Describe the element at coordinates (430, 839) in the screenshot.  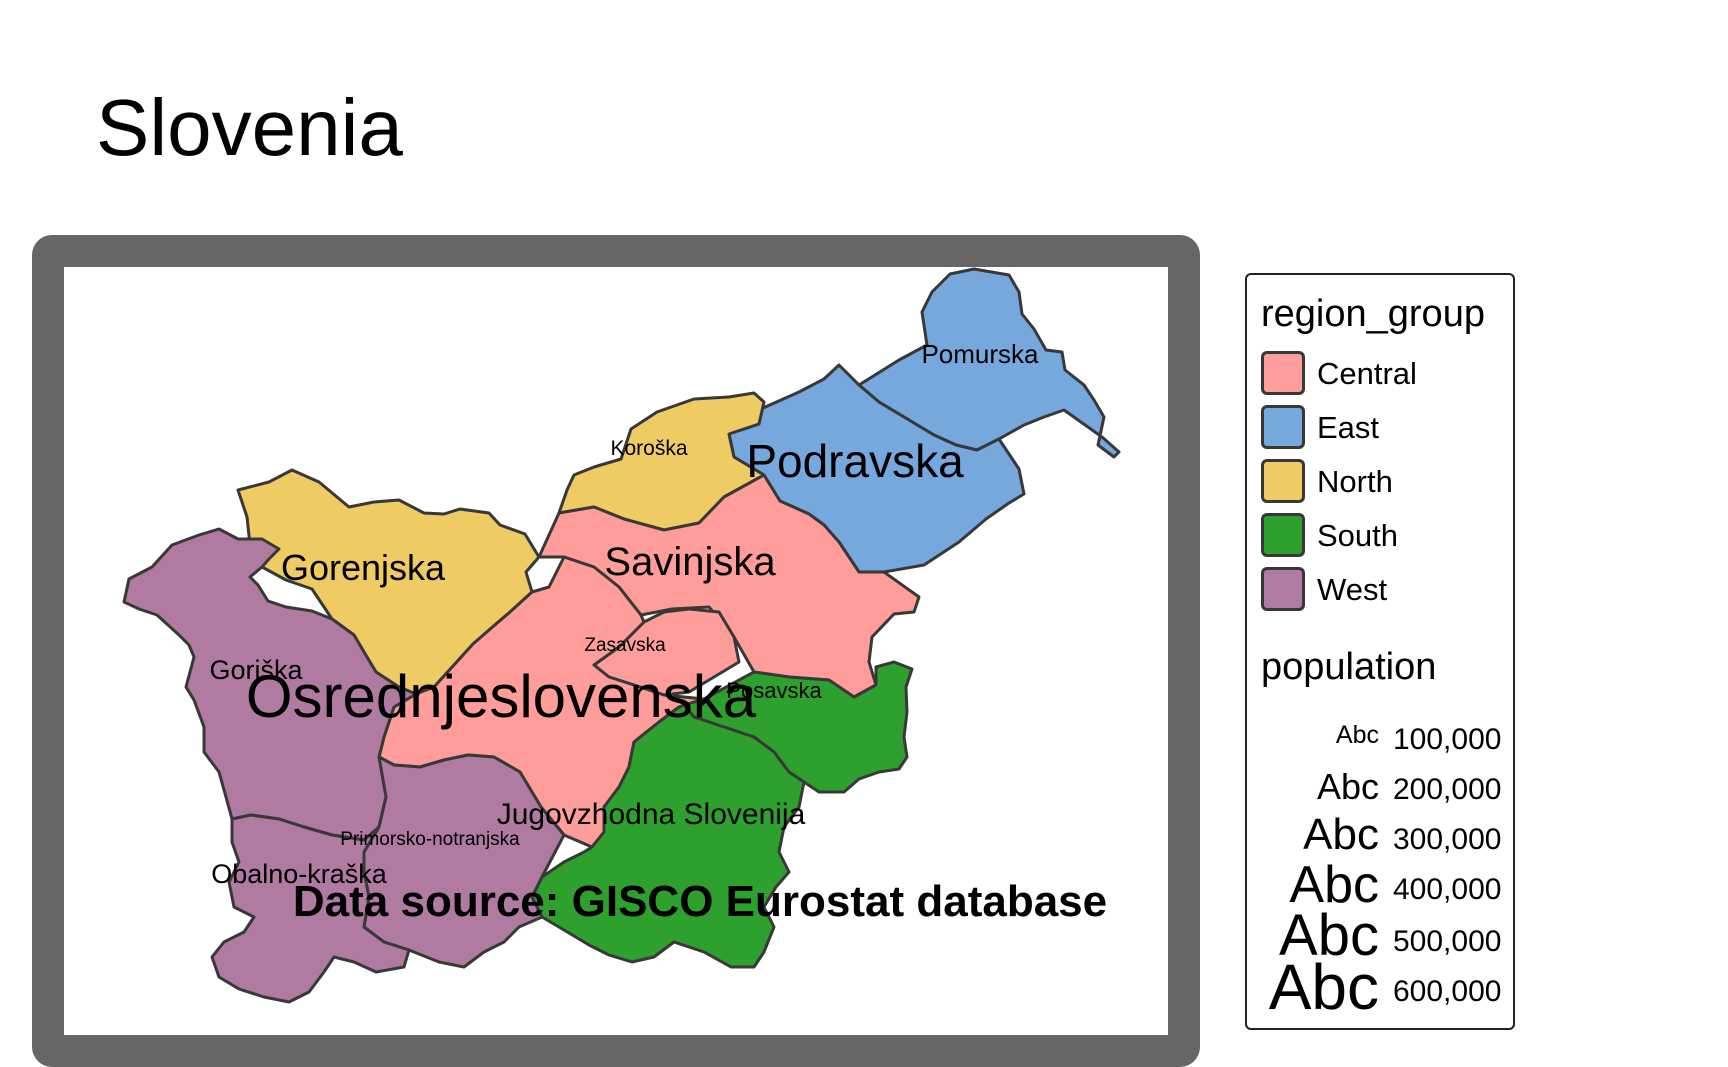
I see `region-label-primorsko-notranjska: Primorsko-notranjska` at that location.